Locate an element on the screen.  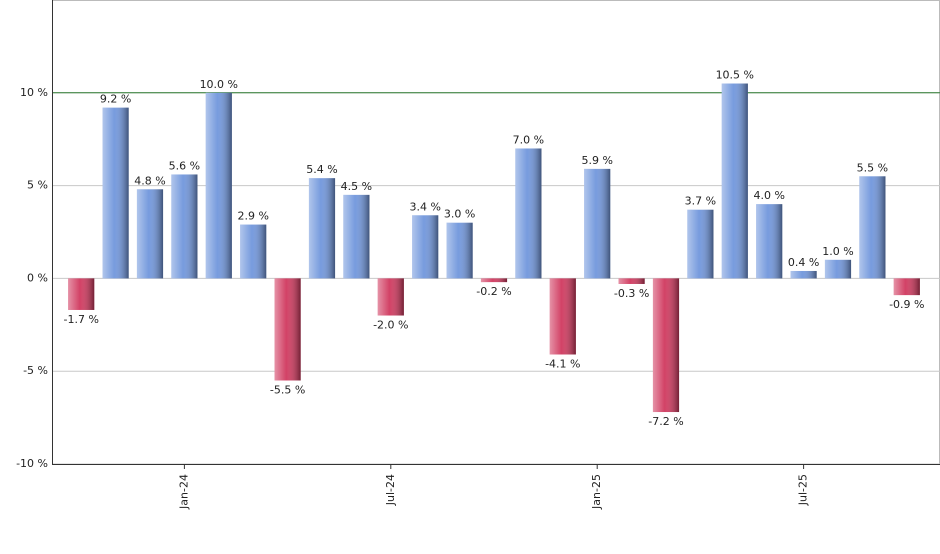
data-label: 9.2 % is located at coordinates (115, 99).